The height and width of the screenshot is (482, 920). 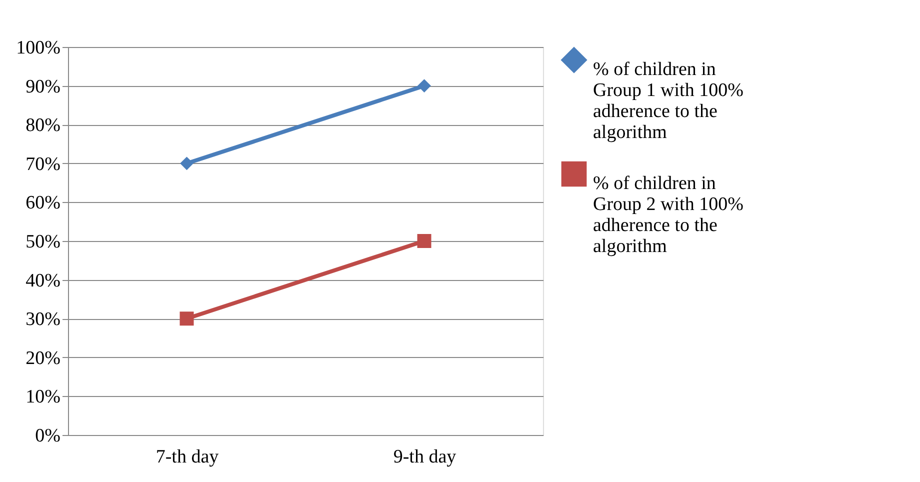 What do you see at coordinates (48, 436) in the screenshot?
I see `y-tick-label: 0%` at bounding box center [48, 436].